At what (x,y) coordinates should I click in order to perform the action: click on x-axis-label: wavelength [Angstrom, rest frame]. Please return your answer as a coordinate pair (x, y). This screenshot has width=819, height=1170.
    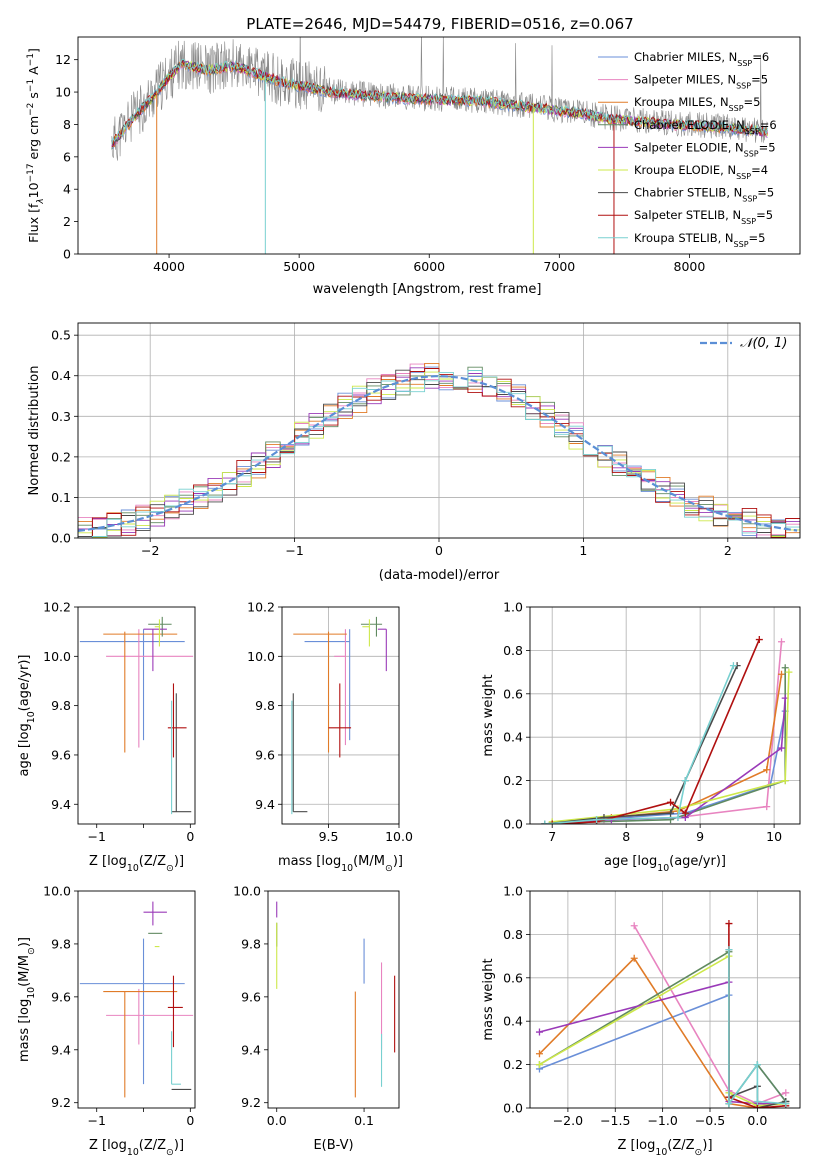
    Looking at the image, I should click on (427, 289).